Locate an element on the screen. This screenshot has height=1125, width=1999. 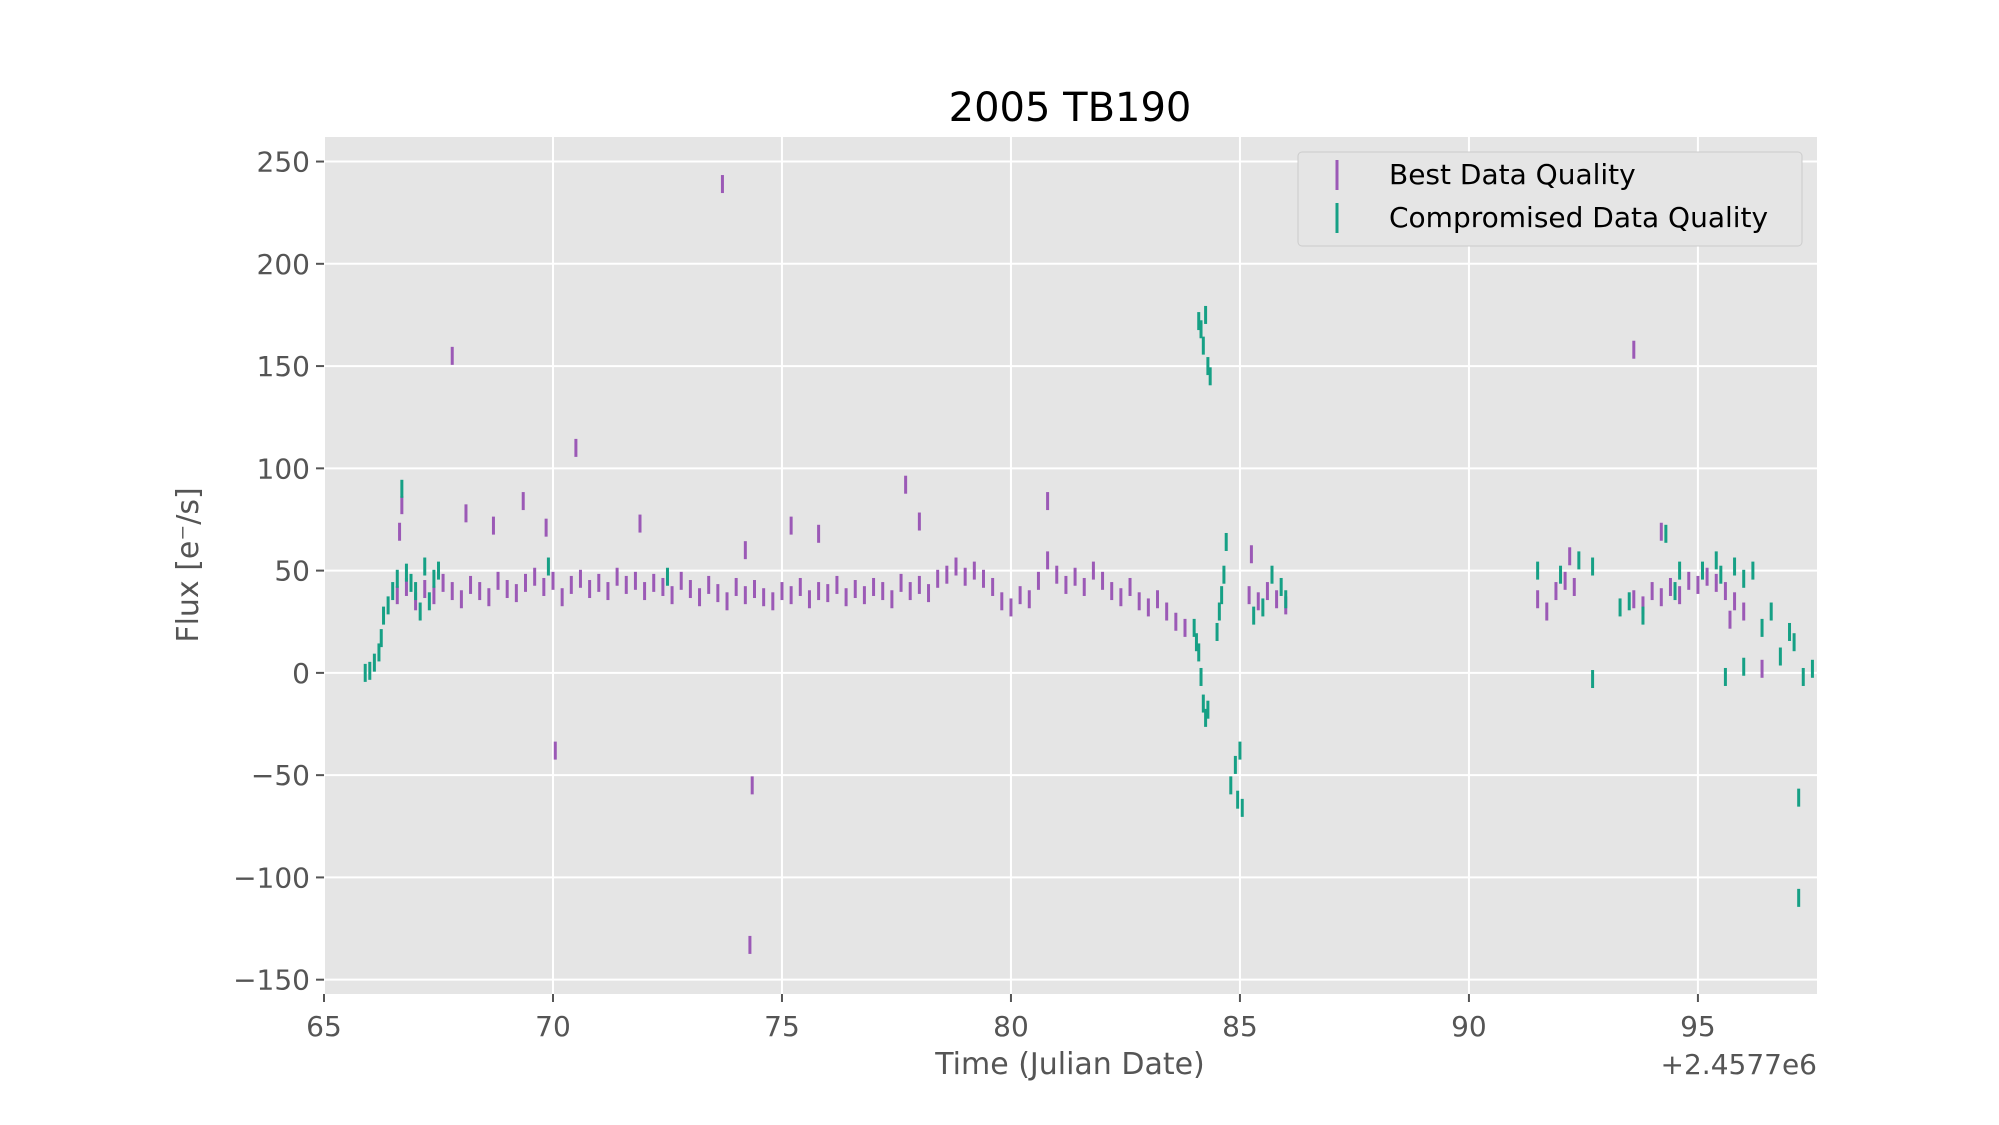
x-tick-label: 95 is located at coordinates (1698, 1026).